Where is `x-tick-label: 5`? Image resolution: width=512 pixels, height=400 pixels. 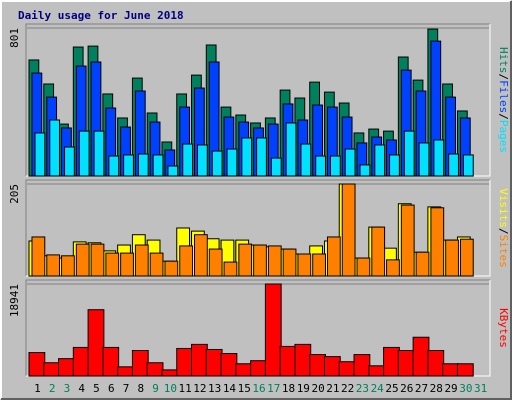 x-tick-label: 5 is located at coordinates (96, 388).